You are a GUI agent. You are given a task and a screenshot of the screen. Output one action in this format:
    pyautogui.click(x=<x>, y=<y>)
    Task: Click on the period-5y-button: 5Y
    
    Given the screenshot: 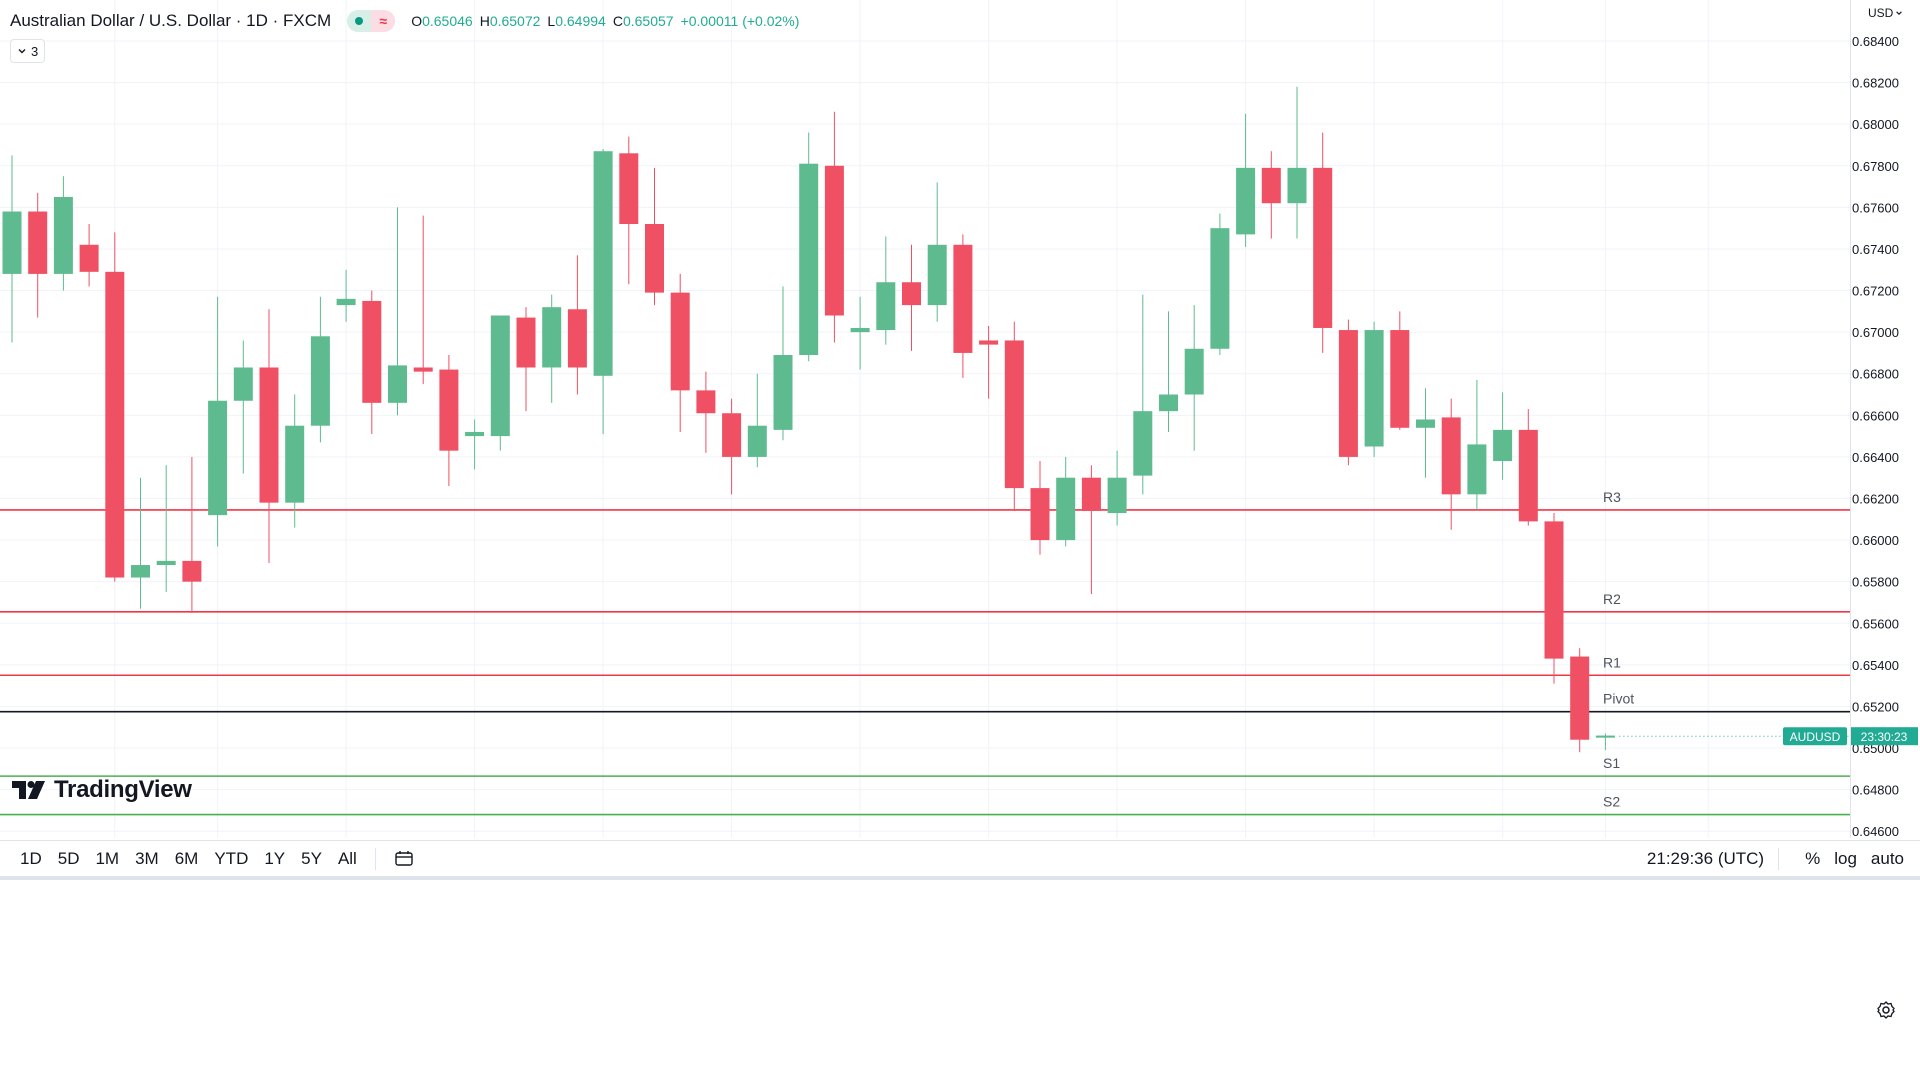 What is the action you would take?
    pyautogui.click(x=311, y=858)
    